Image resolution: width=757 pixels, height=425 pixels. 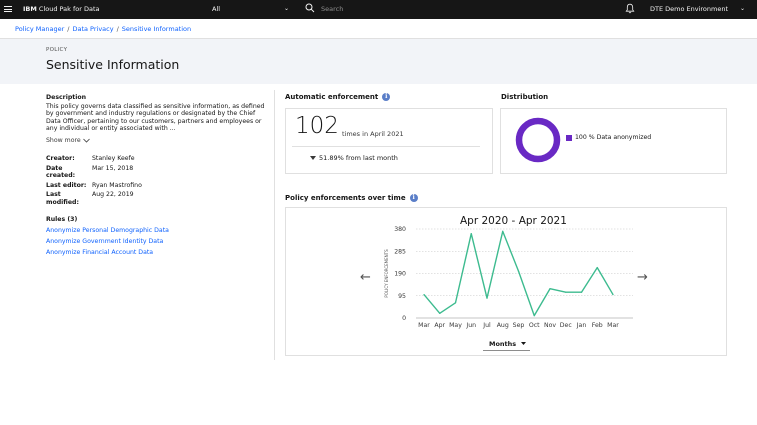 What do you see at coordinates (113, 64) in the screenshot?
I see `page-title: Sensitive Information` at bounding box center [113, 64].